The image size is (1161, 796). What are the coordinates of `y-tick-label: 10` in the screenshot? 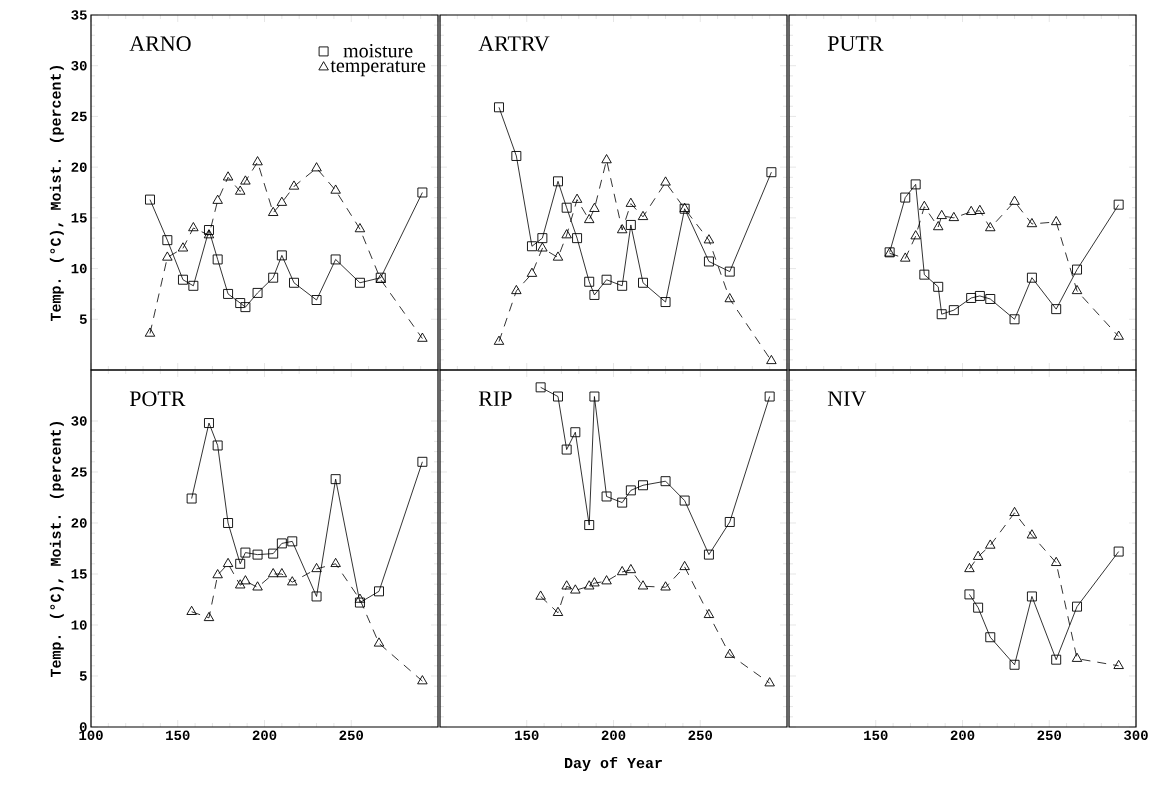 It's located at (79, 625).